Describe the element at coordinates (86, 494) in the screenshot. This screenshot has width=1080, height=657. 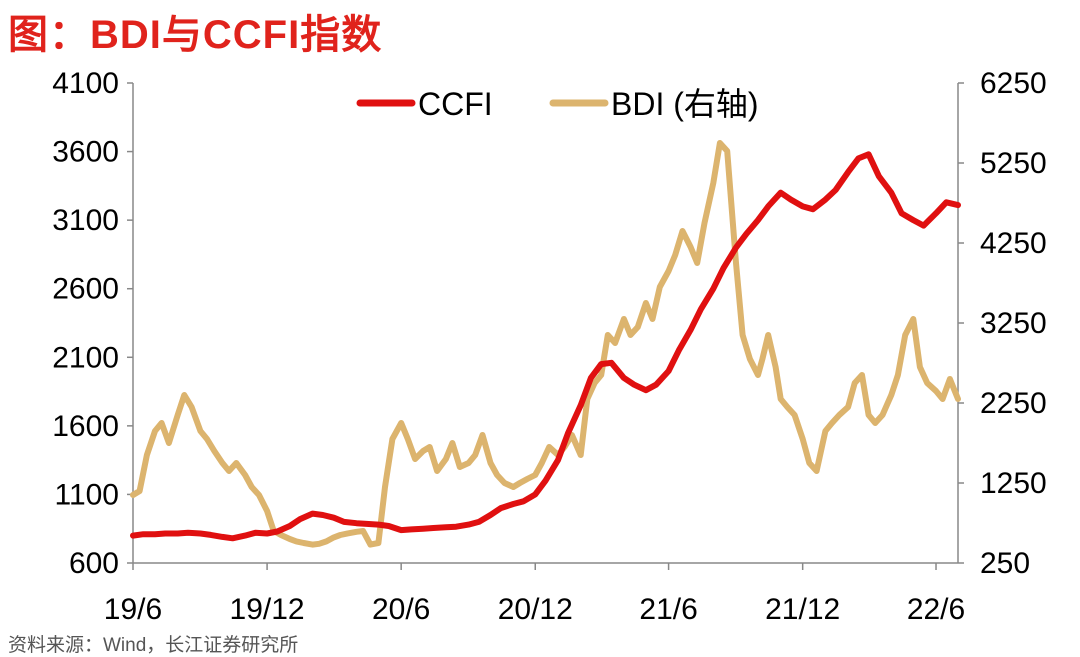
I see `left-tick-label: 1100` at that location.